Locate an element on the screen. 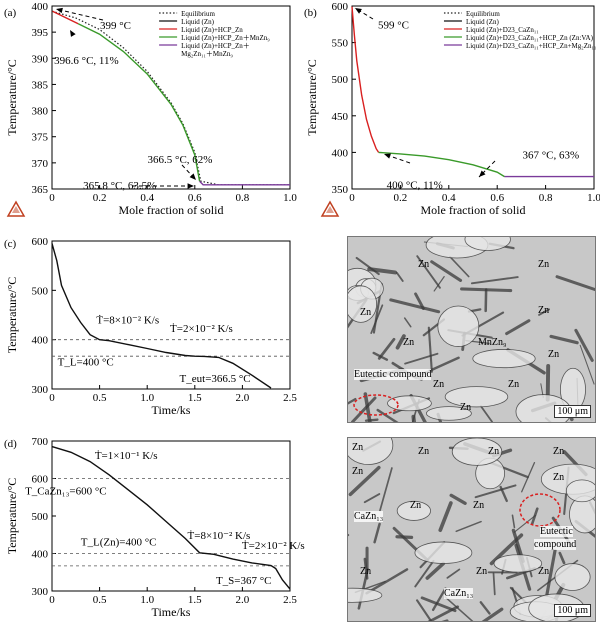  eutectic-callout: Eutectic is located at coordinates (556, 531).